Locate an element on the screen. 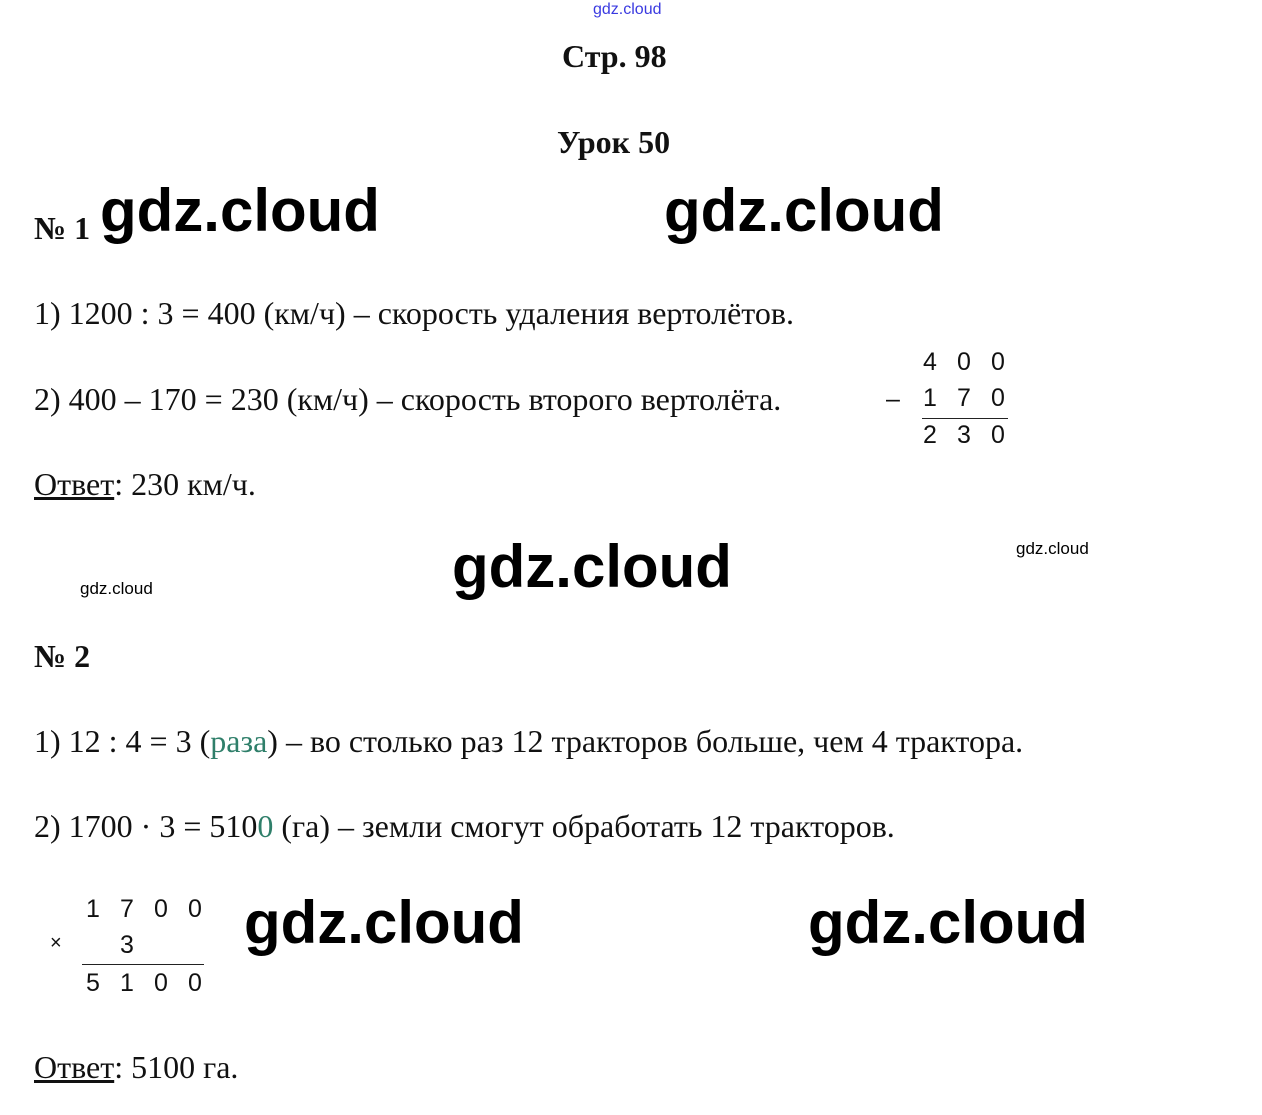 The width and height of the screenshot is (1262, 1115). multiplier: 3 is located at coordinates (127, 945).